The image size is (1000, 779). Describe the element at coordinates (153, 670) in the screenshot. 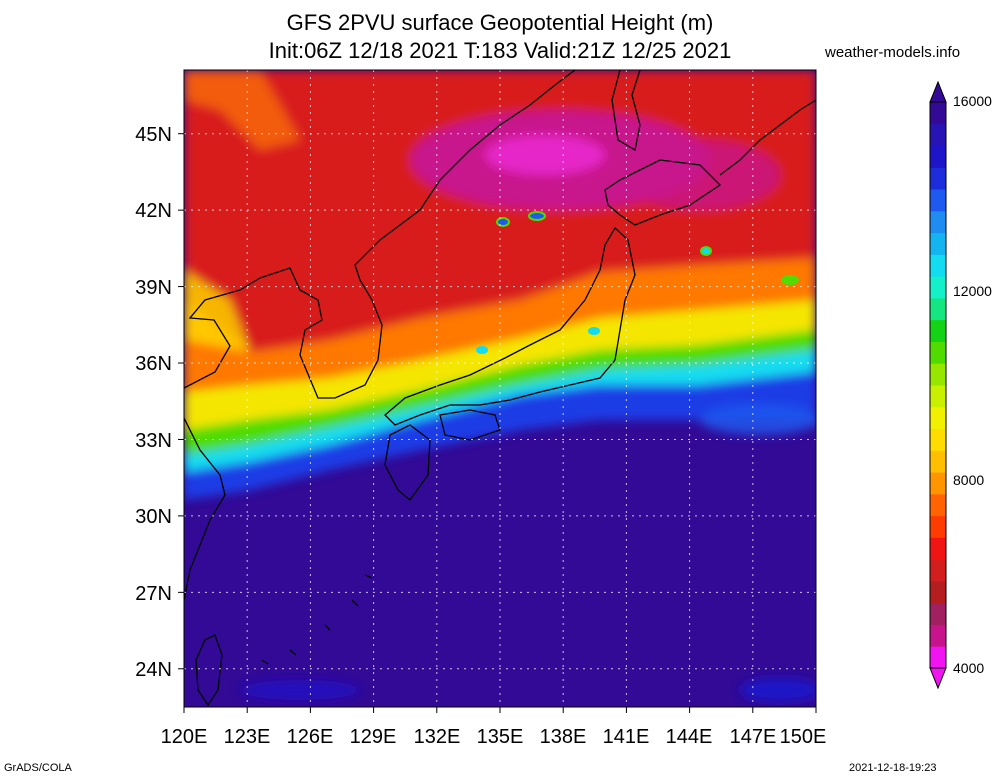

I see `lat-label-24n: 24N` at that location.